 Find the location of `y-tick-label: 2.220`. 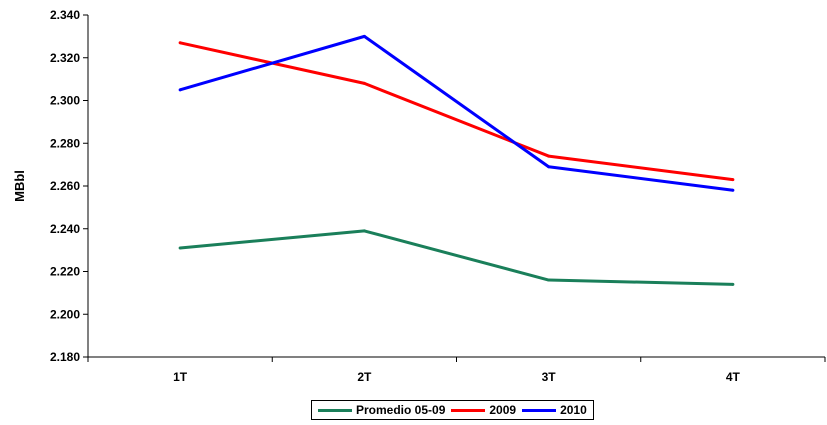

y-tick-label: 2.220 is located at coordinates (65, 272).